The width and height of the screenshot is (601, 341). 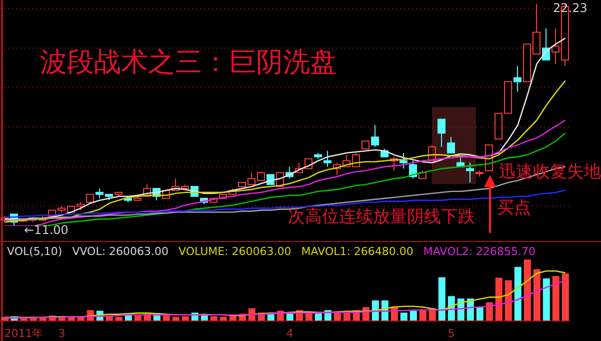 What do you see at coordinates (62, 333) in the screenshot?
I see `x-tick-label: 3` at bounding box center [62, 333].